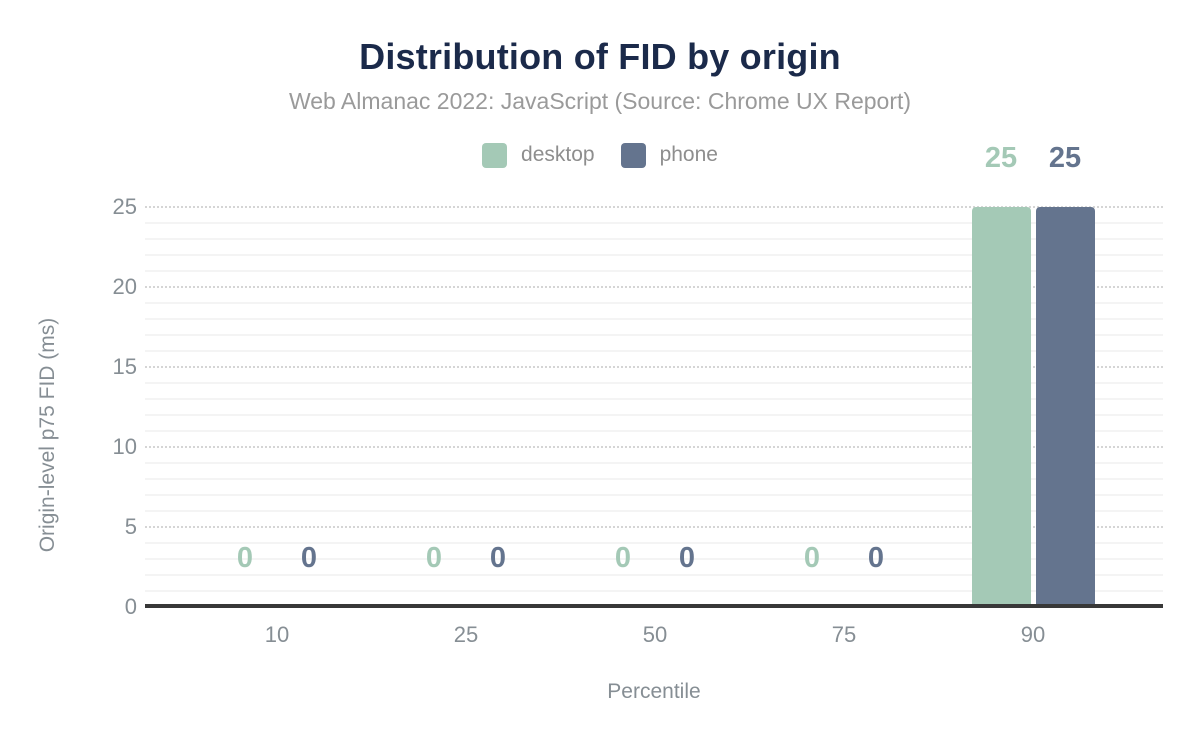 The image size is (1200, 742). What do you see at coordinates (498, 558) in the screenshot?
I see `value-label-phone-p25: 0` at bounding box center [498, 558].